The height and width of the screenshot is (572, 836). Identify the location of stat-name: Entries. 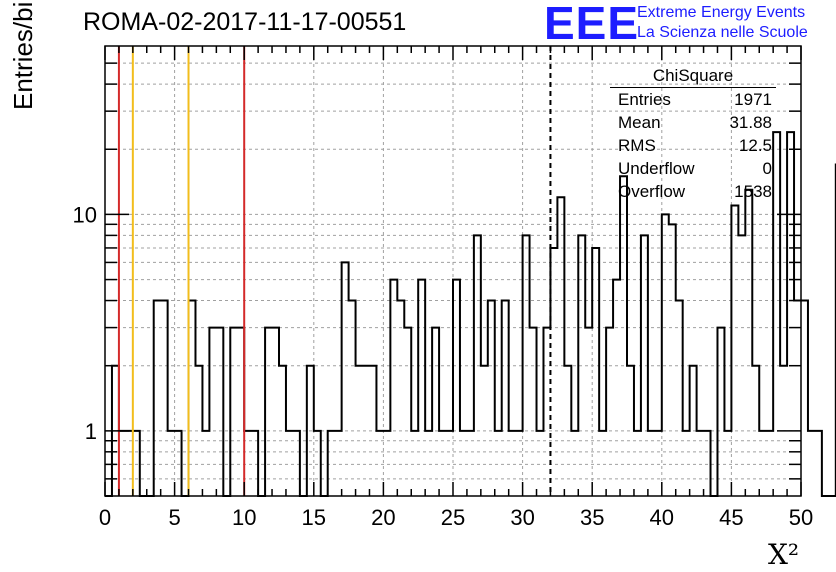
(644, 99).